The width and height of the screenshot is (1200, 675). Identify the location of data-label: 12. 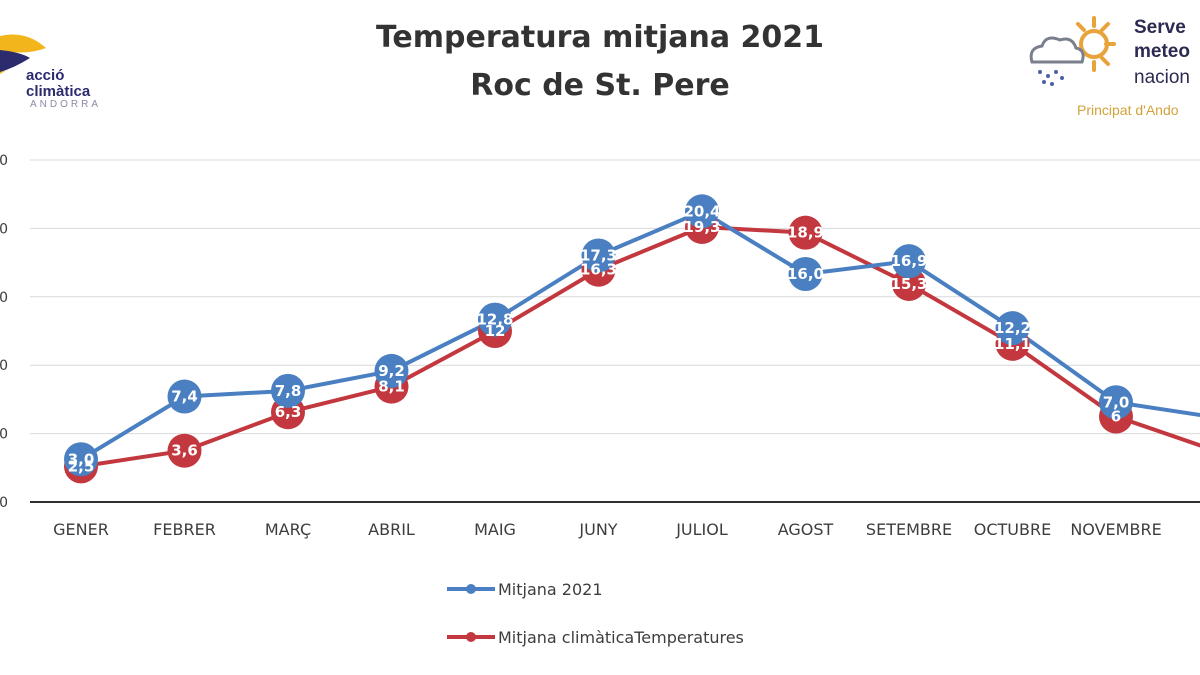
(495, 331).